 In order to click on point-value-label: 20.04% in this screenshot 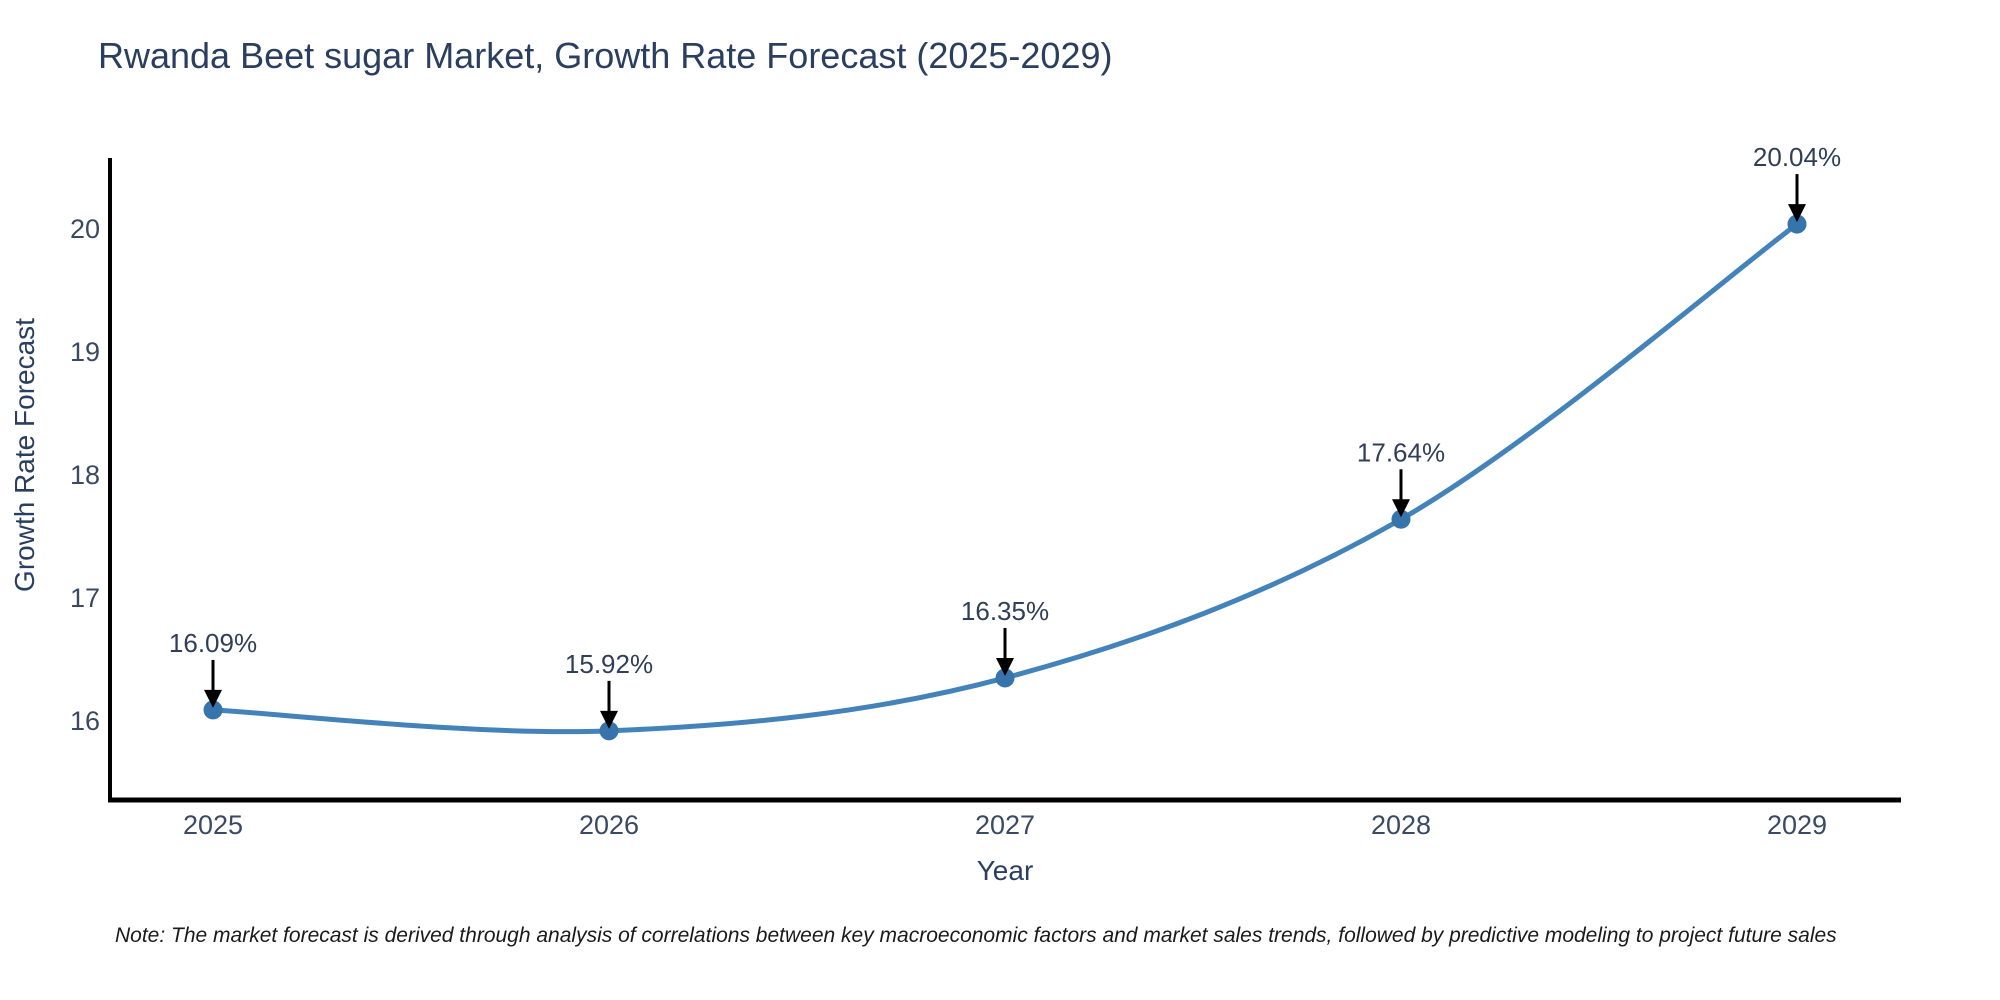, I will do `click(1797, 157)`.